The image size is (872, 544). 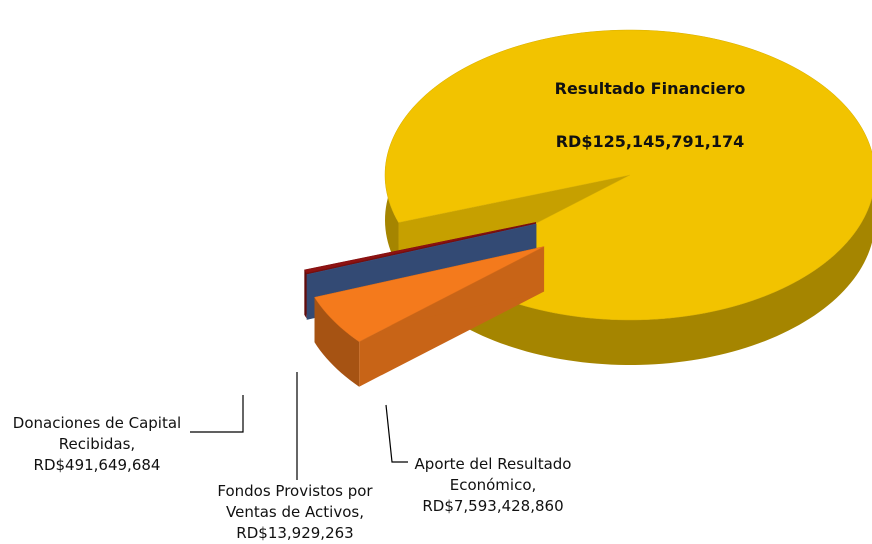 I want to click on value-label: RD$7,593,428,860, so click(x=493, y=506).